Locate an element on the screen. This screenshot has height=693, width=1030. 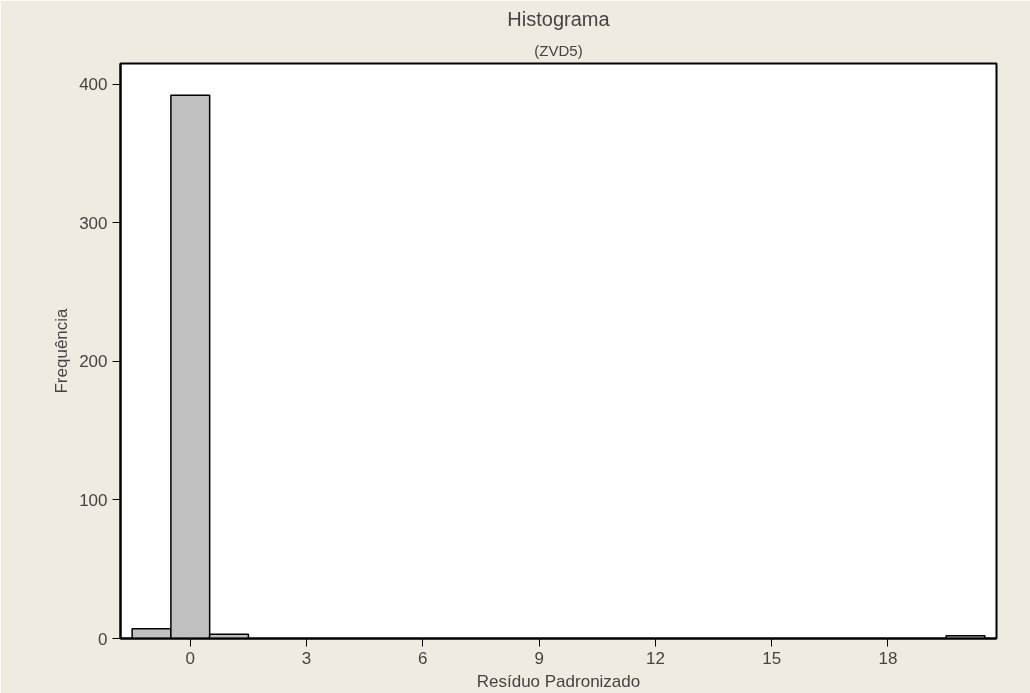
chart-title: Histograma is located at coordinates (559, 18).